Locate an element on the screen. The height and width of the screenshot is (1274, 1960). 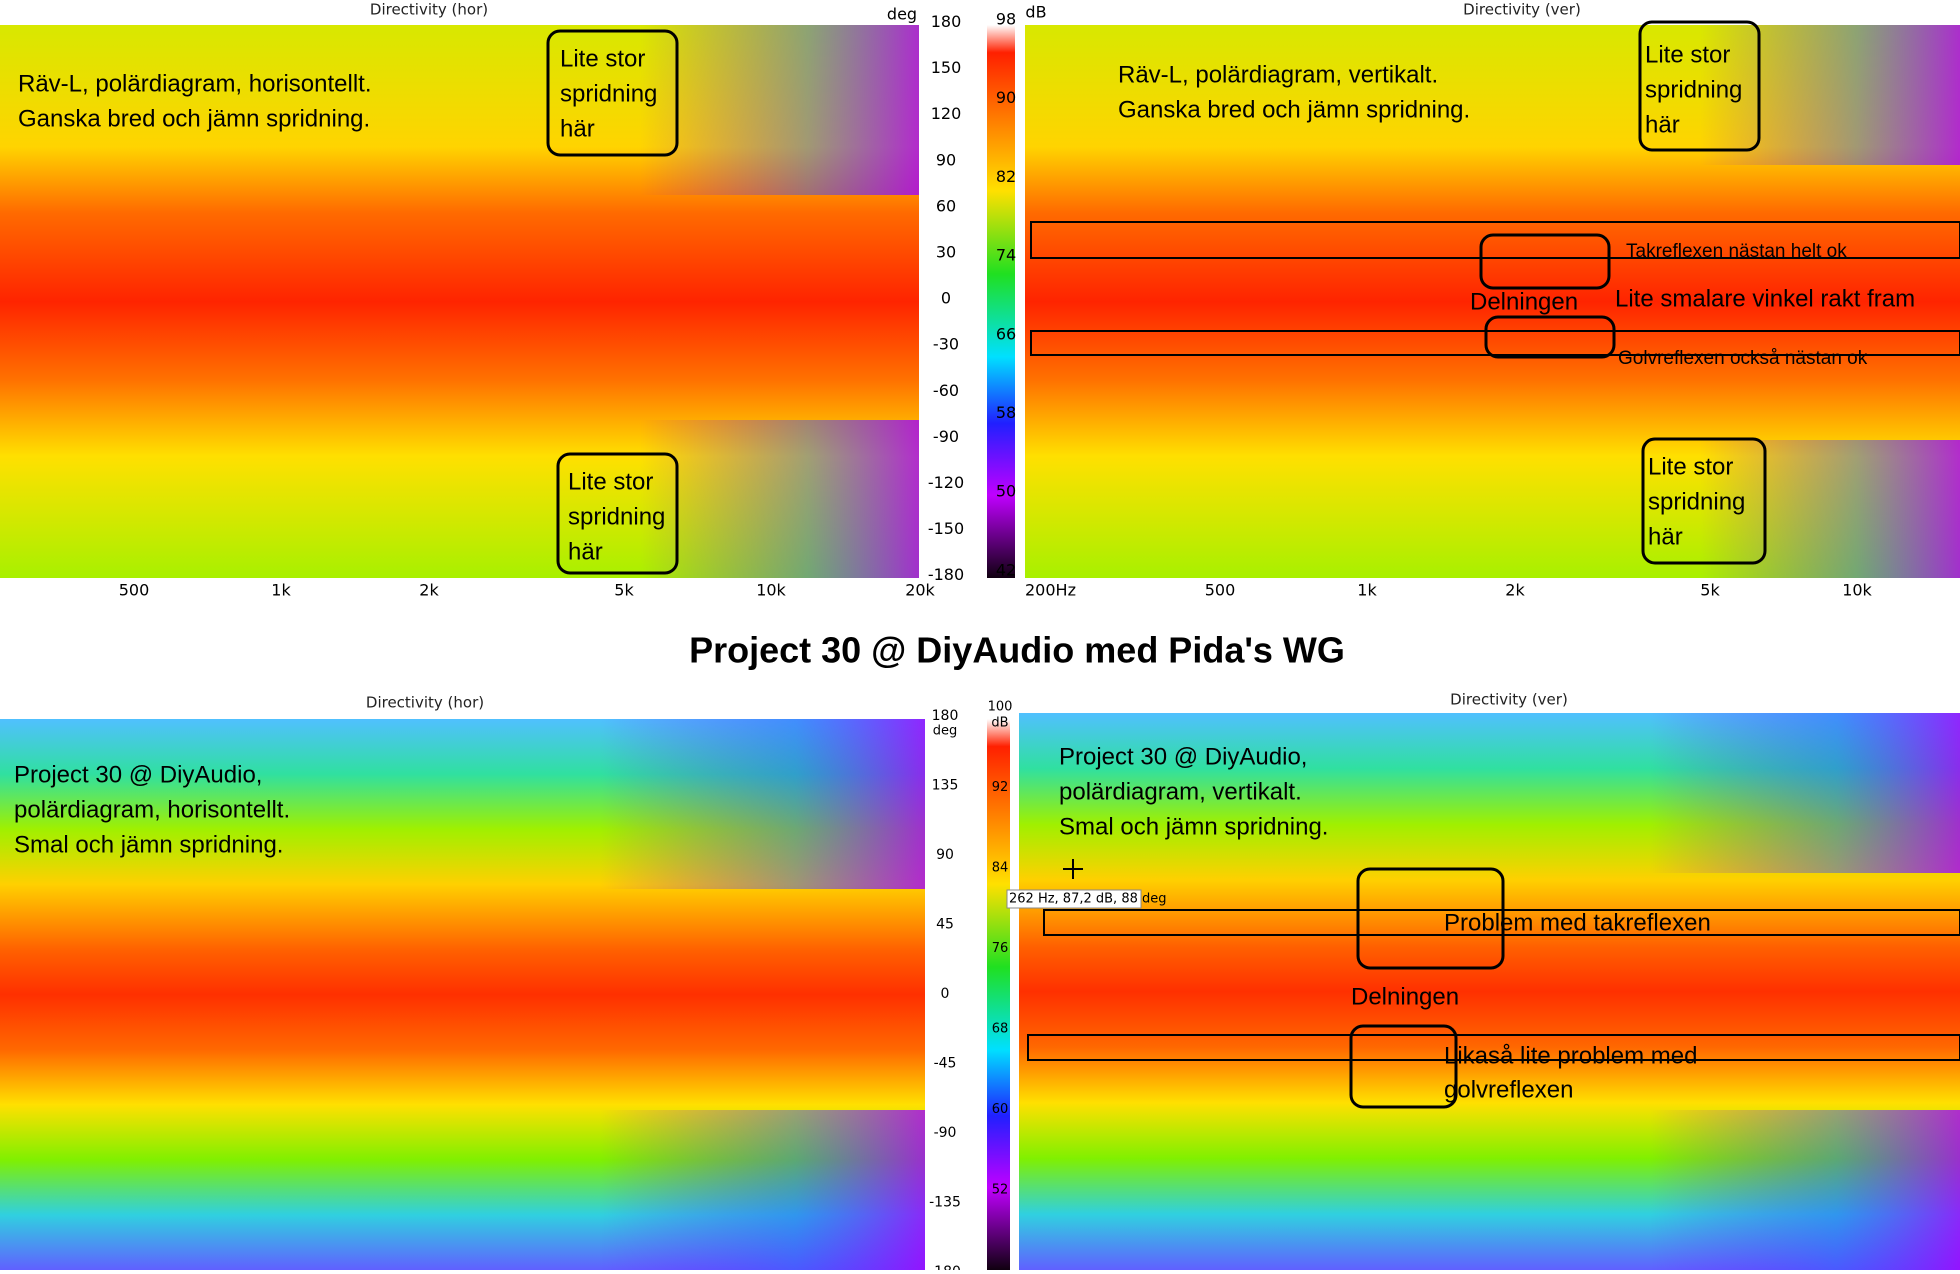
x-tick-label: 20k is located at coordinates (920, 590).